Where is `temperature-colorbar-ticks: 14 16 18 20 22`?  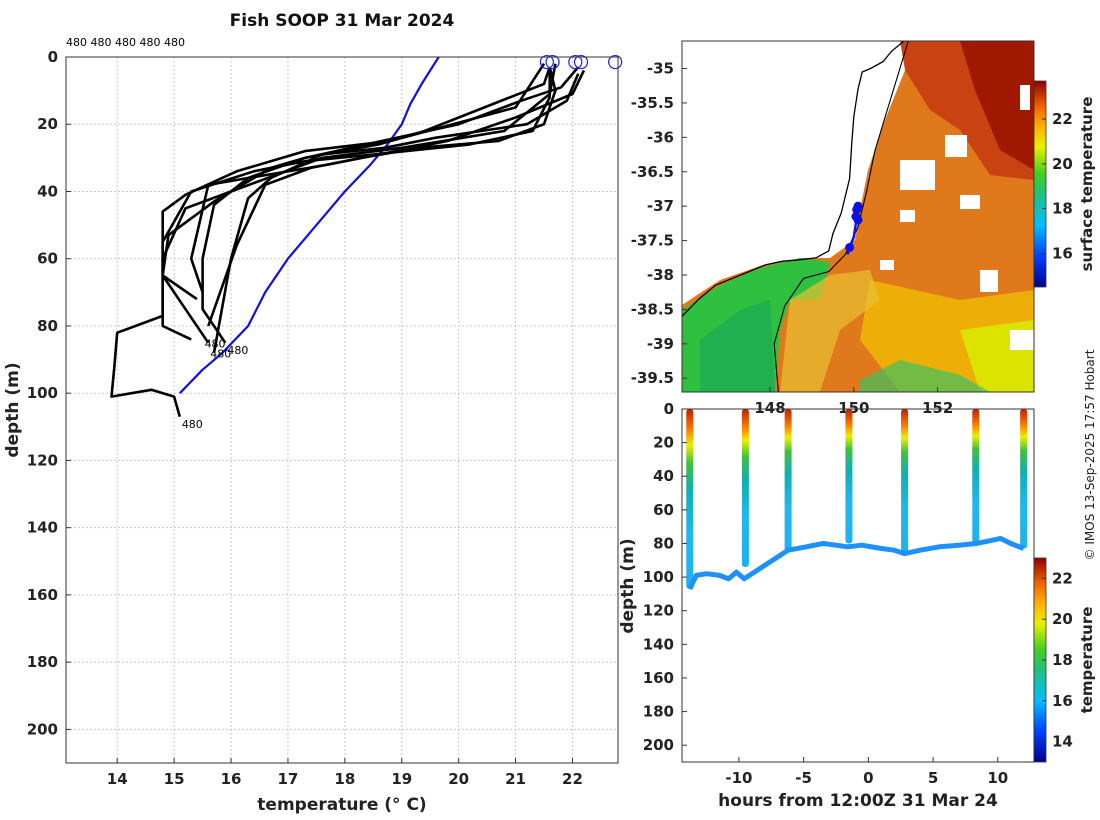
temperature-colorbar-ticks: 14 16 18 20 22 is located at coordinates (1057, 660).